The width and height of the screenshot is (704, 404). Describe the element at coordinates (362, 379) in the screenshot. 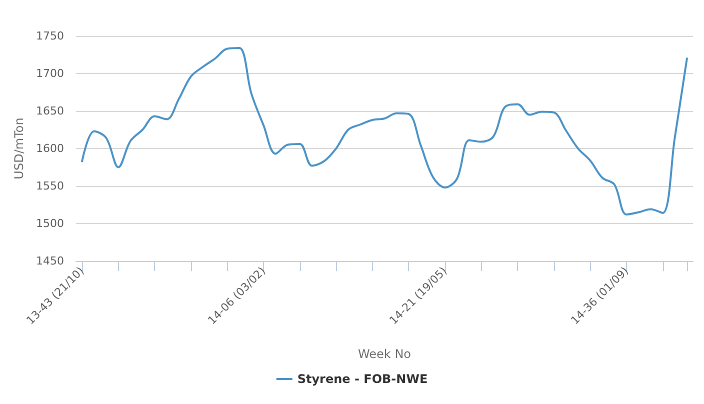

I see `legend-label: Styrene - FOB-NWE` at that location.